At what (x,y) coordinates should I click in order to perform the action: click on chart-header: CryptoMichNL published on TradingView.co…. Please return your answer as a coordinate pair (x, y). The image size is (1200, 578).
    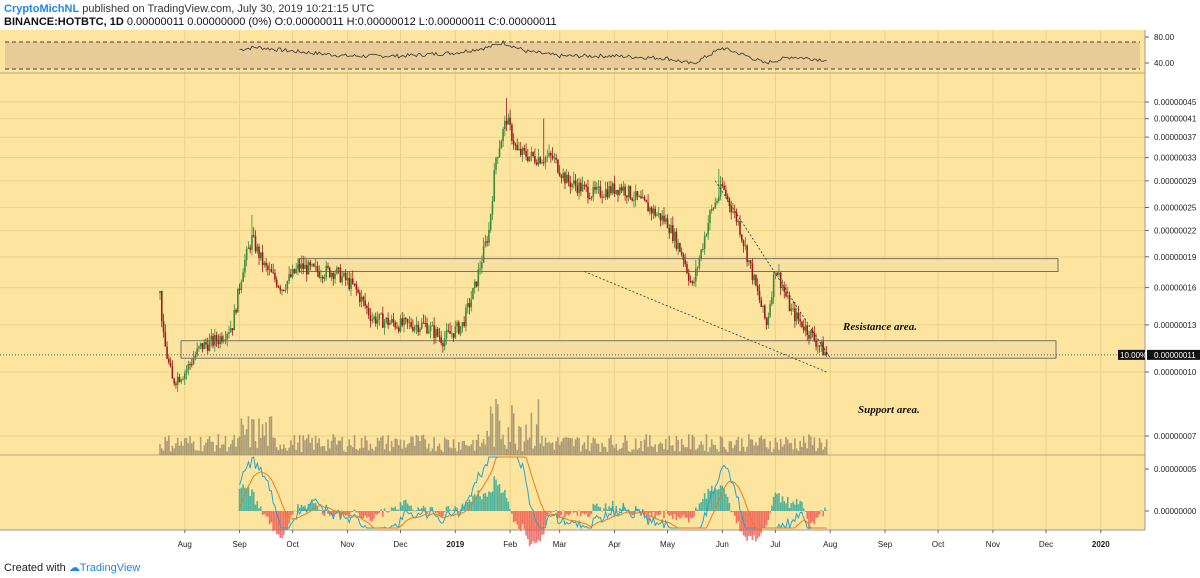
    Looking at the image, I should click on (600, 15).